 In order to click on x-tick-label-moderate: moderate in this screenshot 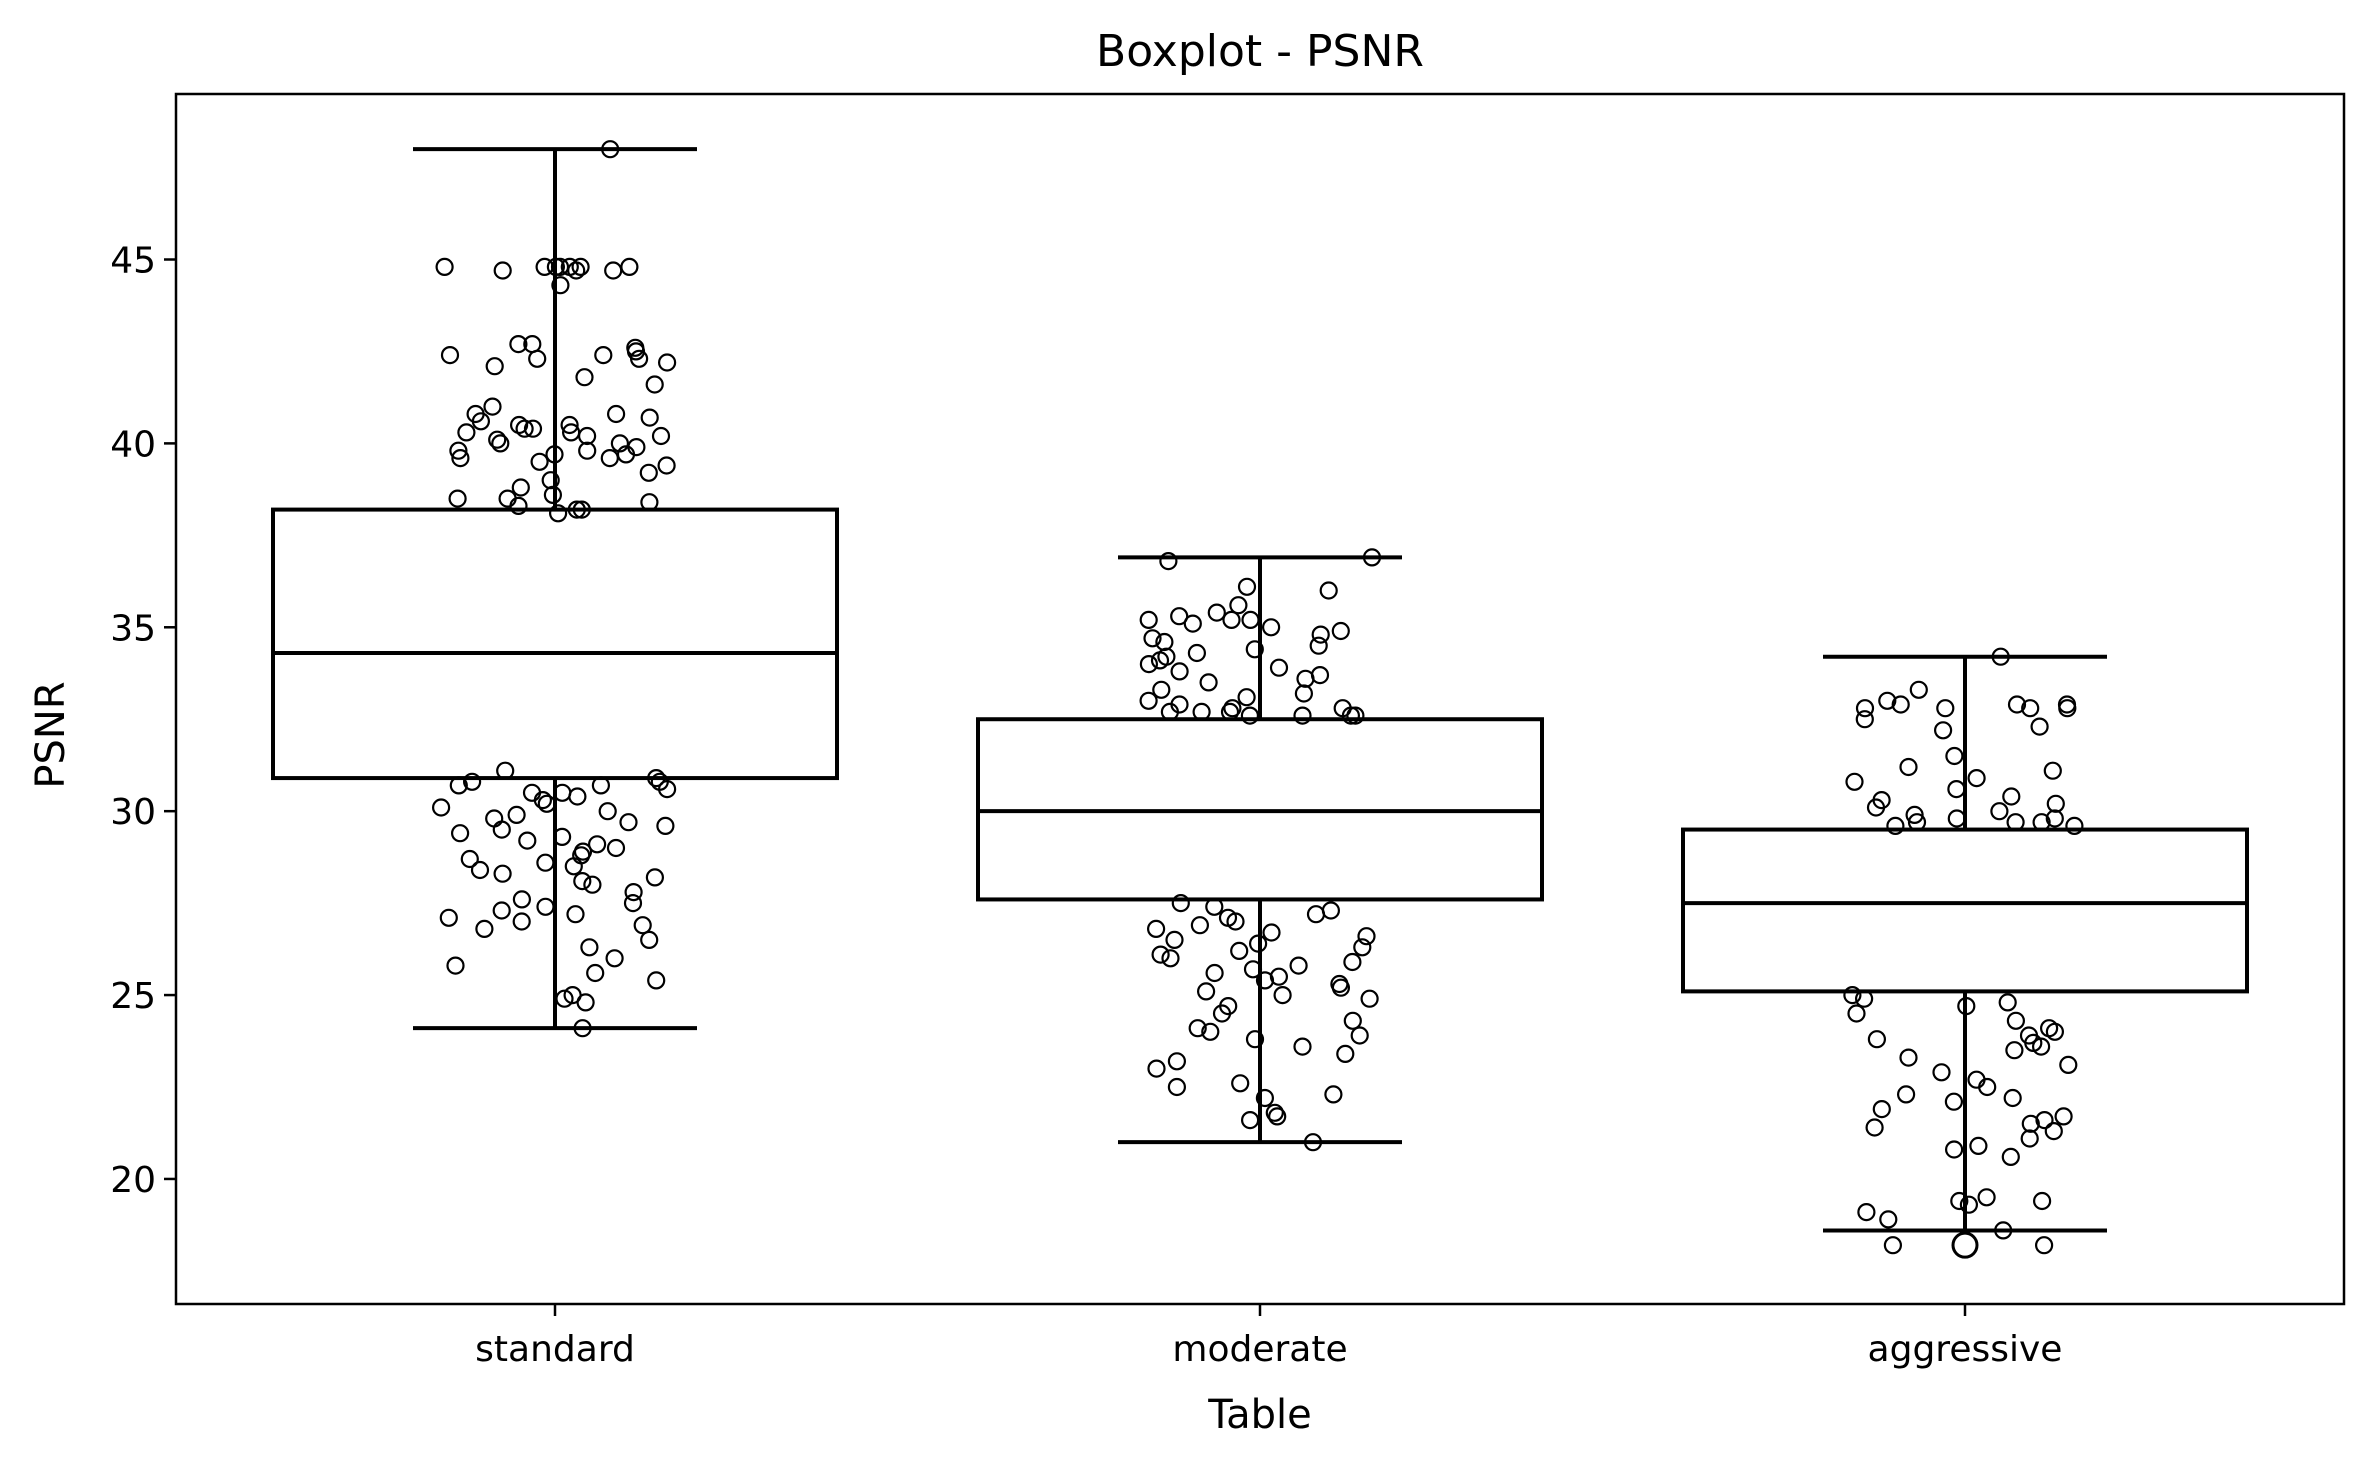, I will do `click(1259, 1349)`.